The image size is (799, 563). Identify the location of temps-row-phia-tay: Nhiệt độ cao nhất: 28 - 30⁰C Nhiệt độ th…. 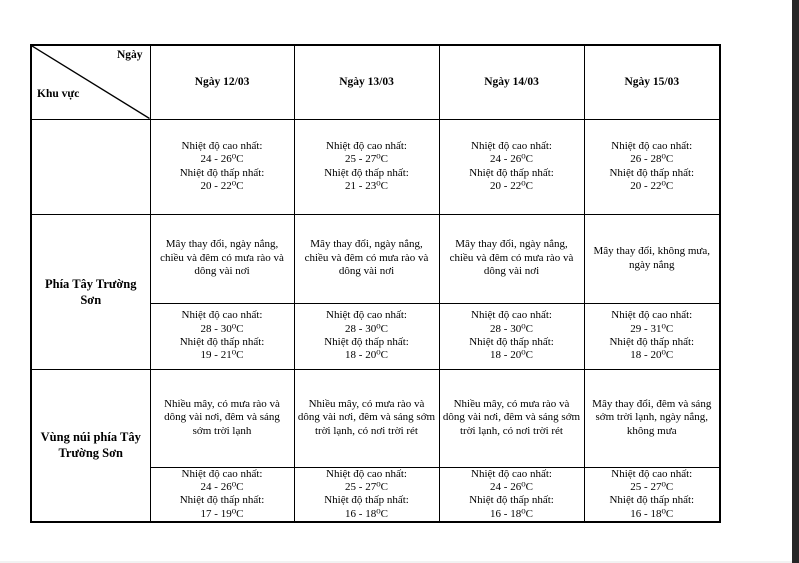
(376, 336).